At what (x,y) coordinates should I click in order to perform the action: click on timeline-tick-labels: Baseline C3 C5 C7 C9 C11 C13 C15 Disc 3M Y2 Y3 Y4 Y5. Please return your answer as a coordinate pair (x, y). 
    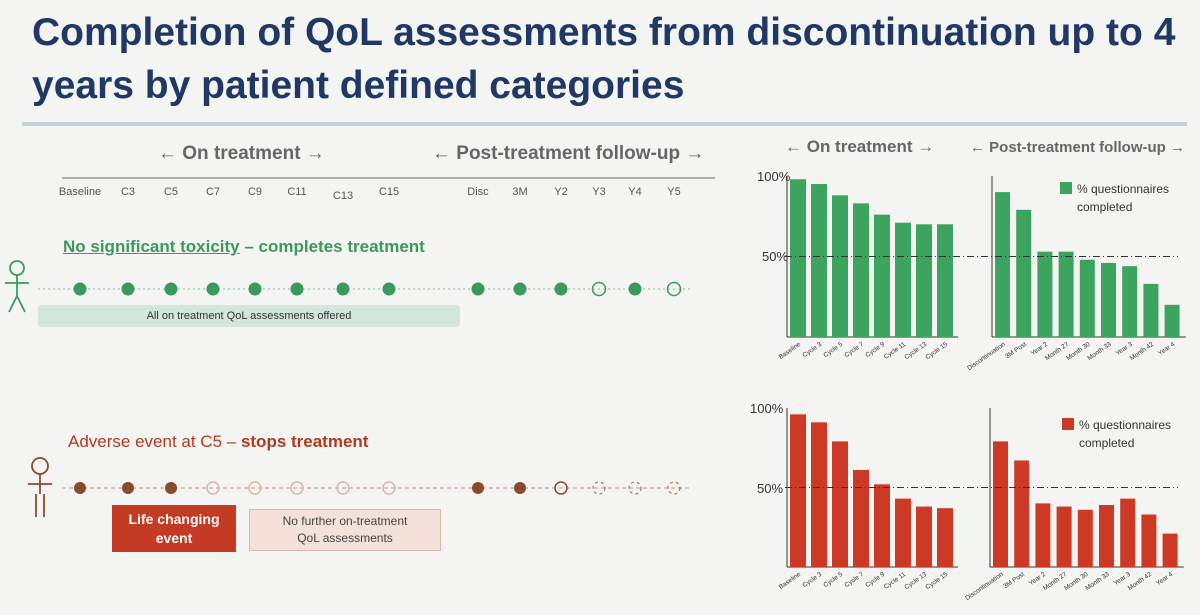
    Looking at the image, I should click on (370, 194).